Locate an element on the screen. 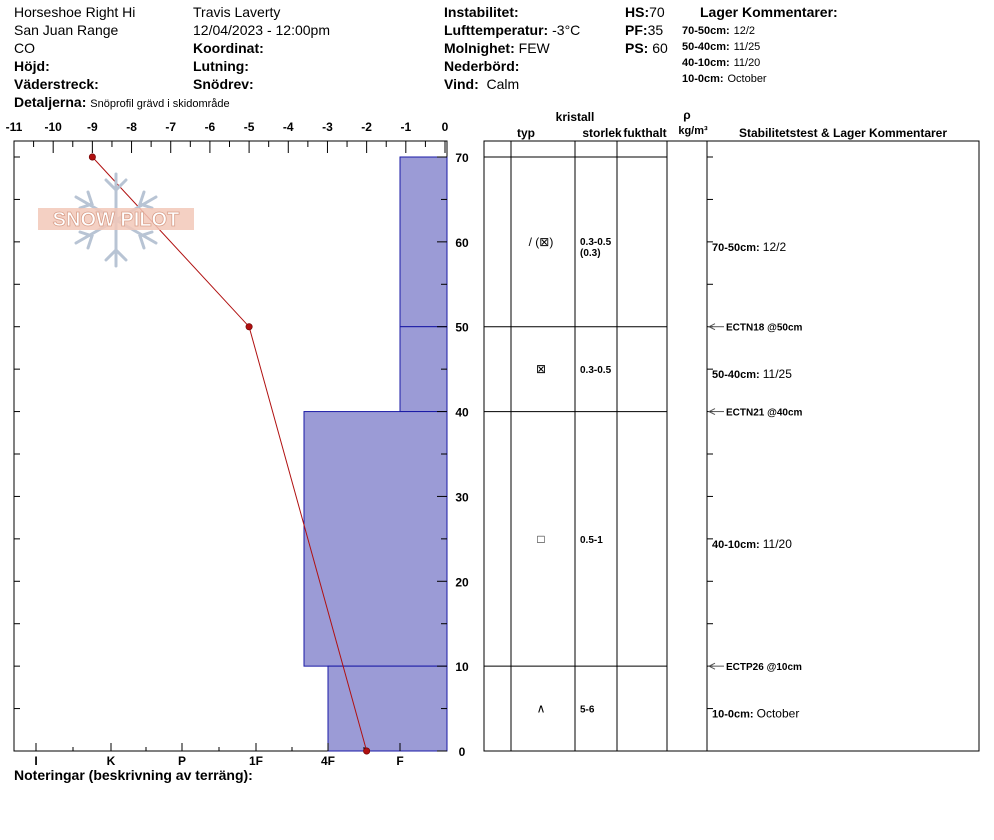 Image resolution: width=994 pixels, height=840 pixels. location-name: Horseshoe Right Hi is located at coordinates (75, 12).